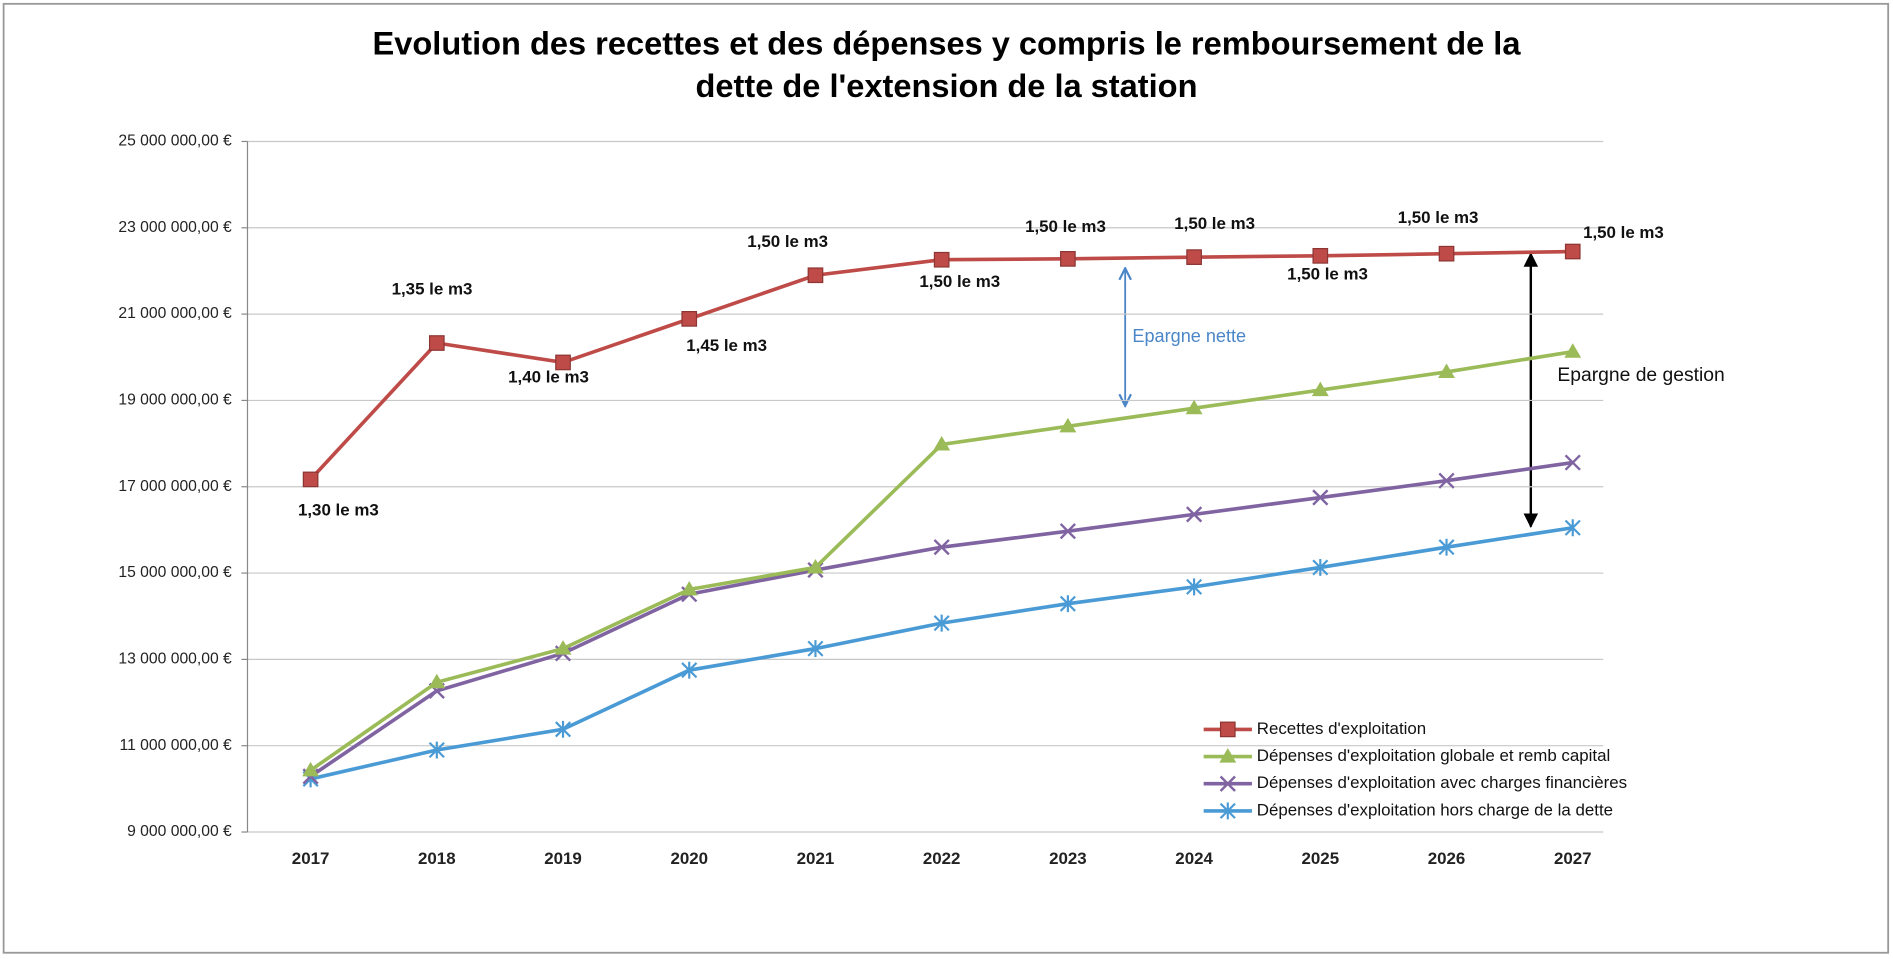  I want to click on x-tick-label: 2019, so click(563, 858).